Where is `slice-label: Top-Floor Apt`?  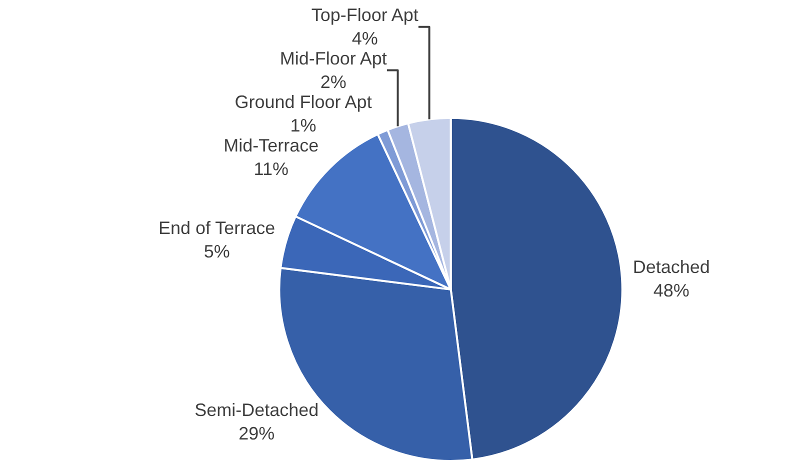
slice-label: Top-Floor Apt is located at coordinates (364, 15).